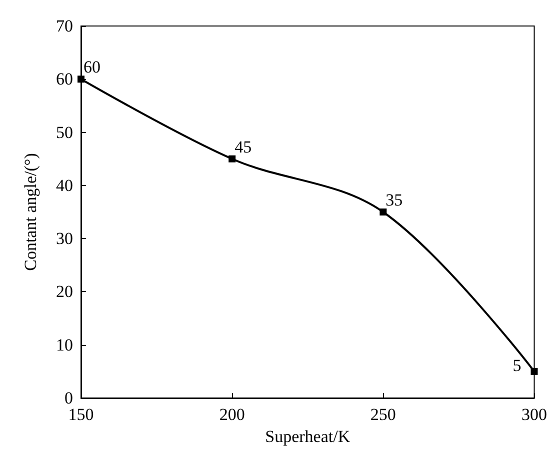  What do you see at coordinates (64, 238) in the screenshot?
I see `y-tick-label: 30` at bounding box center [64, 238].